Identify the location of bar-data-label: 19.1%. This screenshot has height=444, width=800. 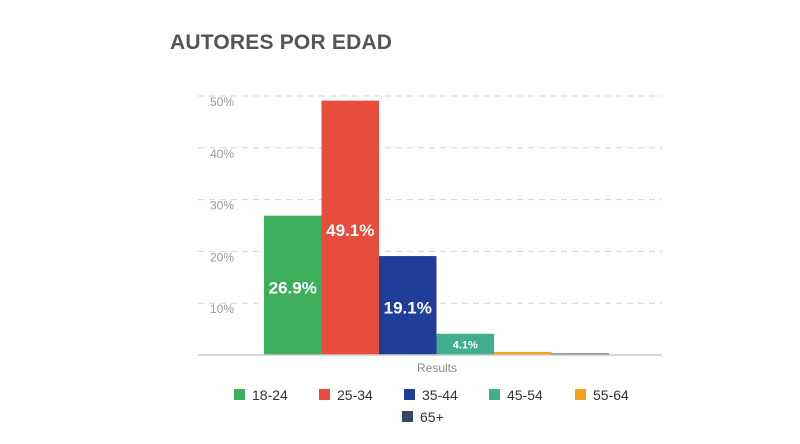
(408, 308).